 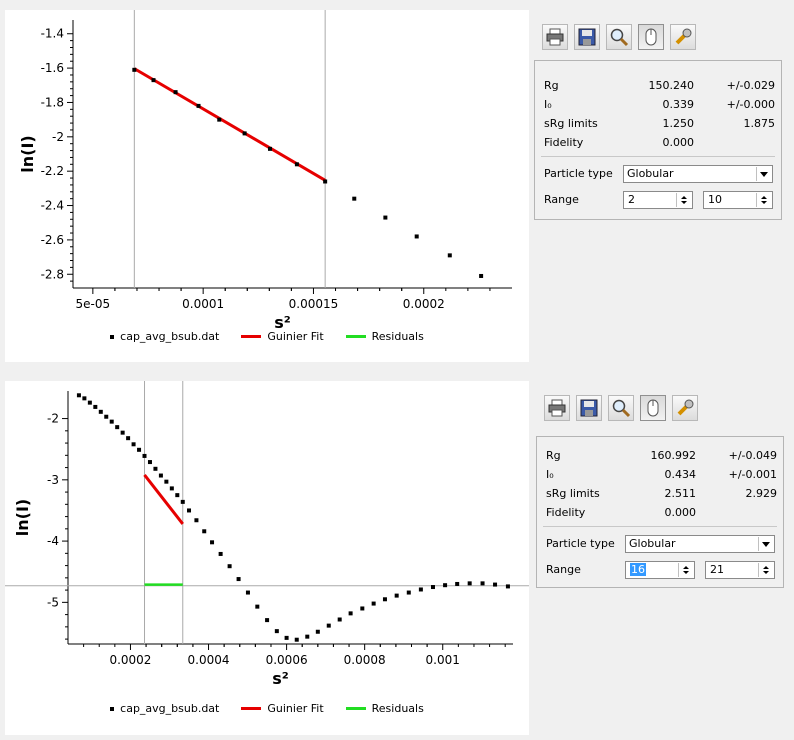 I want to click on range-start-spinbox: 2, so click(x=658, y=200).